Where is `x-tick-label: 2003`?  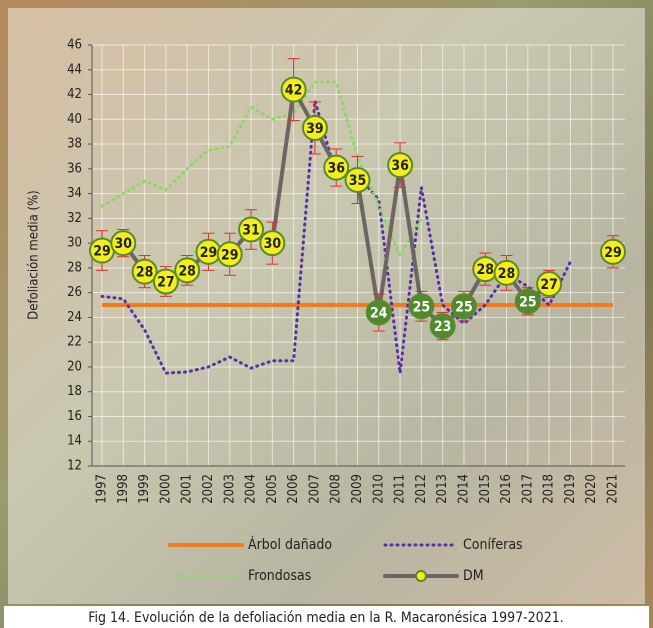
x-tick-label: 2003 is located at coordinates (229, 489).